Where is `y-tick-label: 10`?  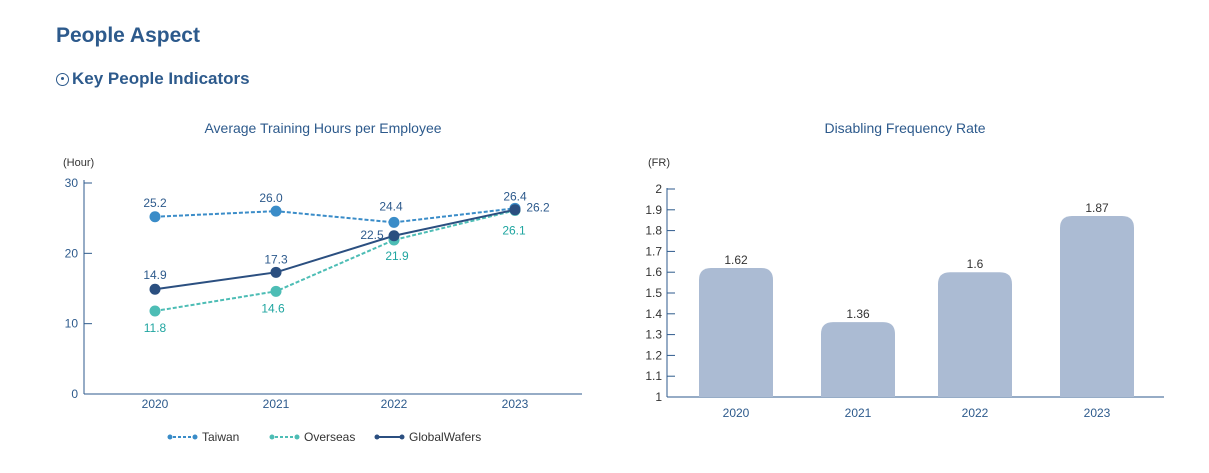
y-tick-label: 10 is located at coordinates (72, 324).